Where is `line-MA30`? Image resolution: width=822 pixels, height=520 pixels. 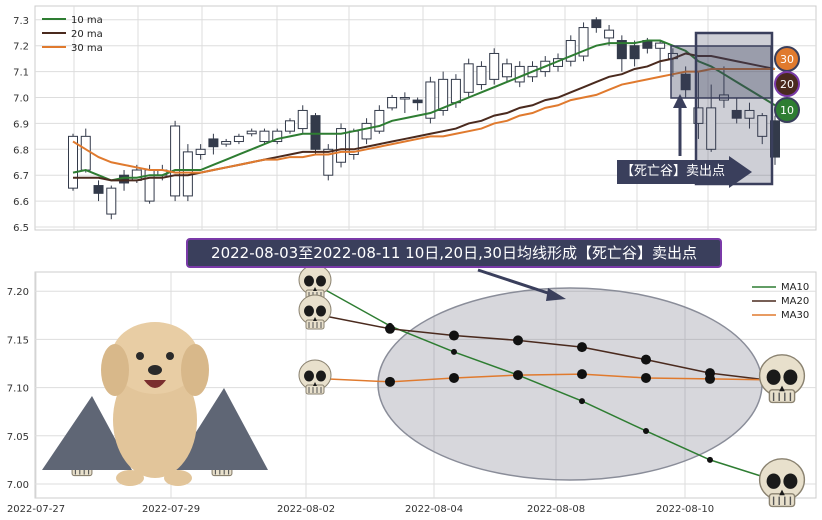 line-MA30 is located at coordinates (550, 378).